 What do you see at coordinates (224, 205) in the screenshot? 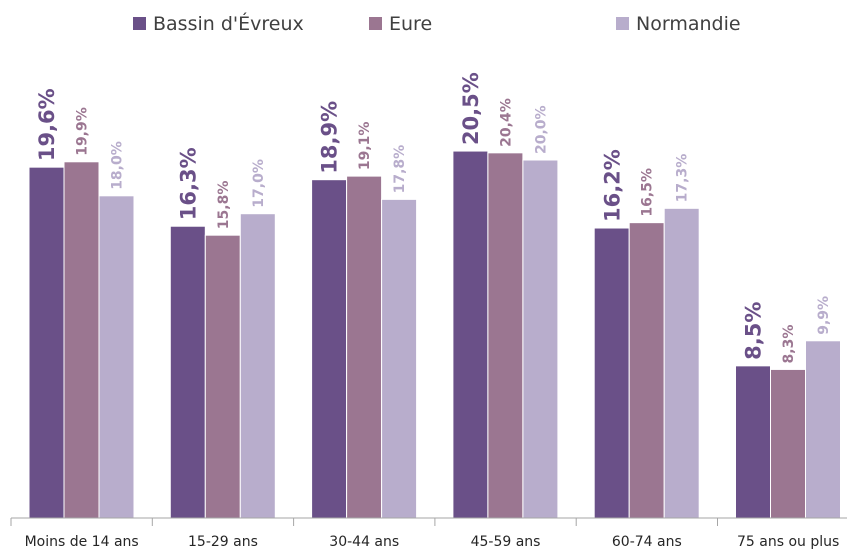
I see `value-label-s2-c2: 15,8%` at bounding box center [224, 205].